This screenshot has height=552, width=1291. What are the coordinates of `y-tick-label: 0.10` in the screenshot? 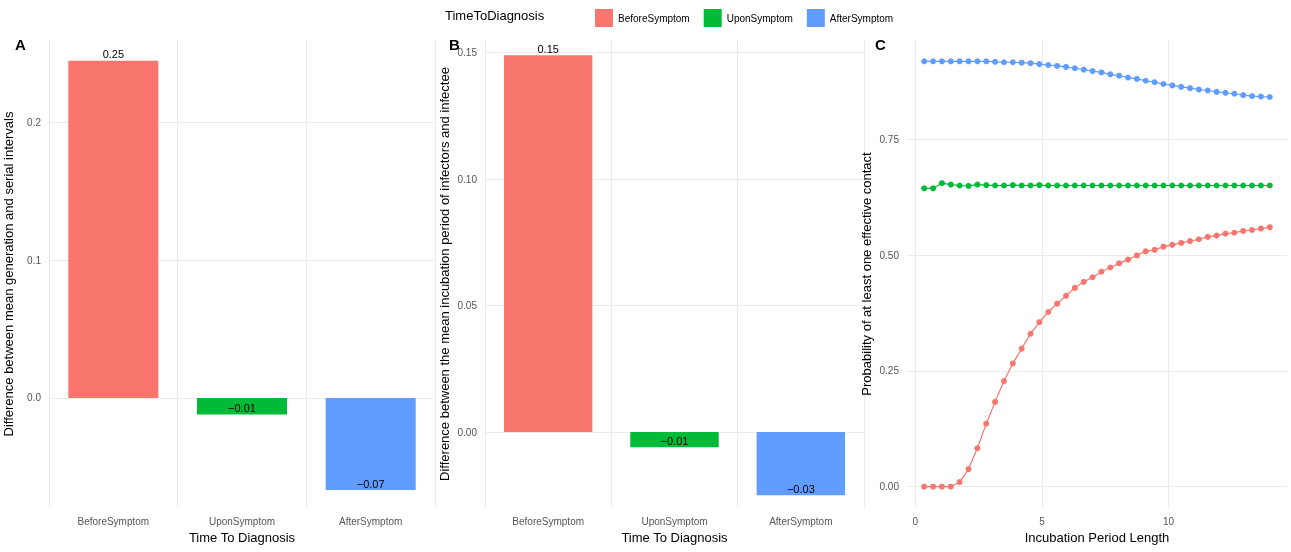 It's located at (467, 179).